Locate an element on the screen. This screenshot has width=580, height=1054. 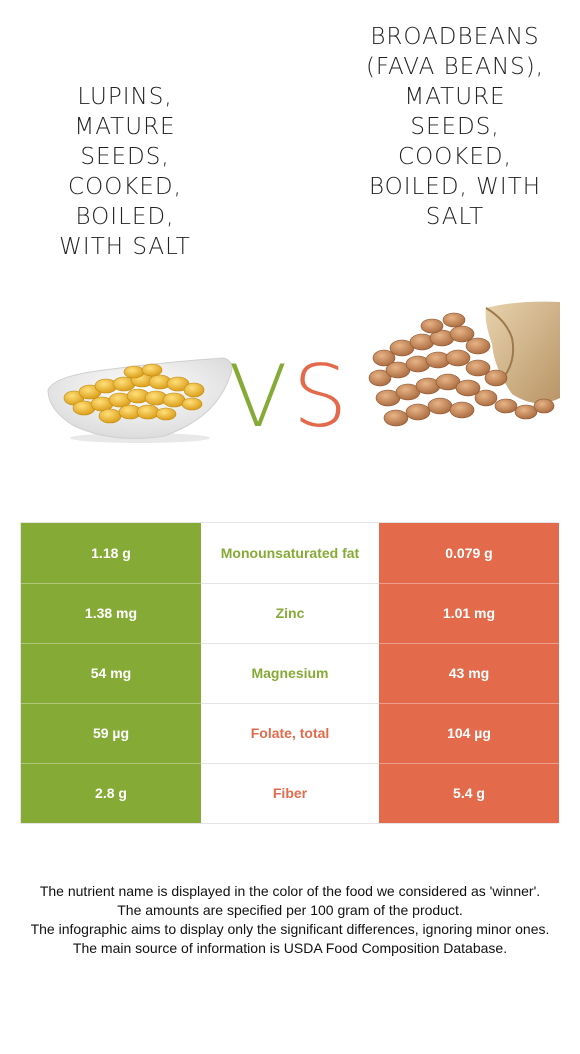
table-row: 59 µg Folate, total 104 µg is located at coordinates (290, 733).